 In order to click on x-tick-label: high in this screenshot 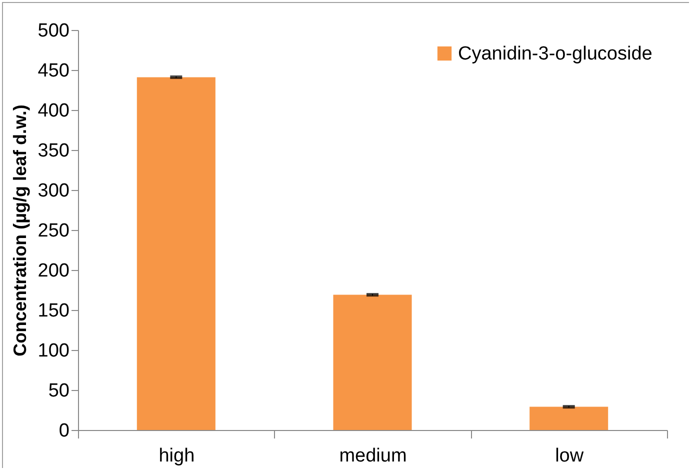, I will do `click(176, 456)`.